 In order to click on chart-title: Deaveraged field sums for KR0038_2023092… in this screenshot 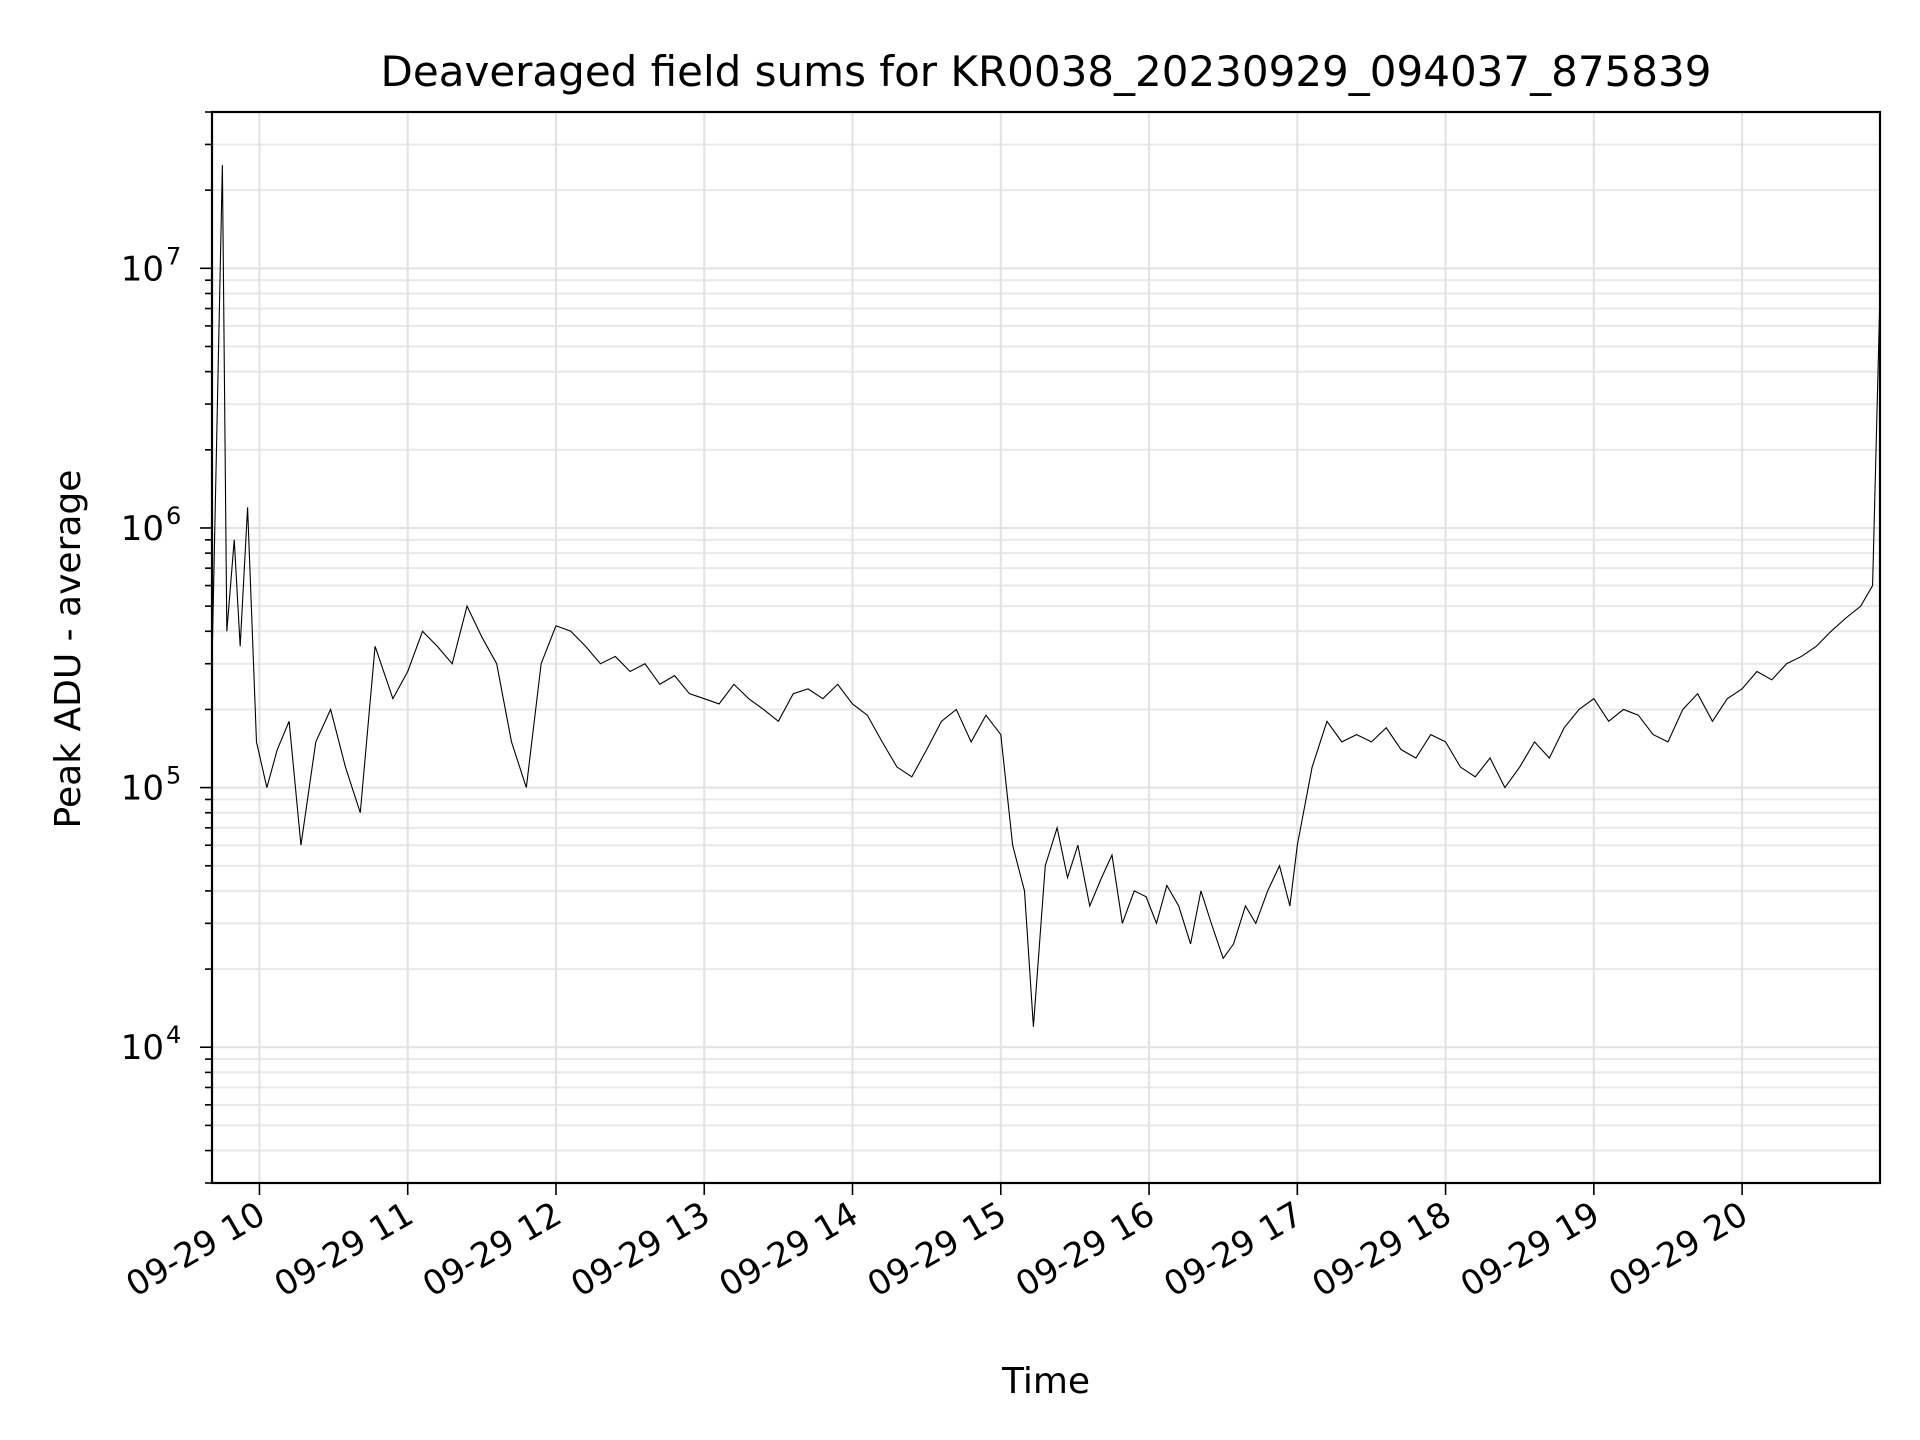, I will do `click(1046, 71)`.